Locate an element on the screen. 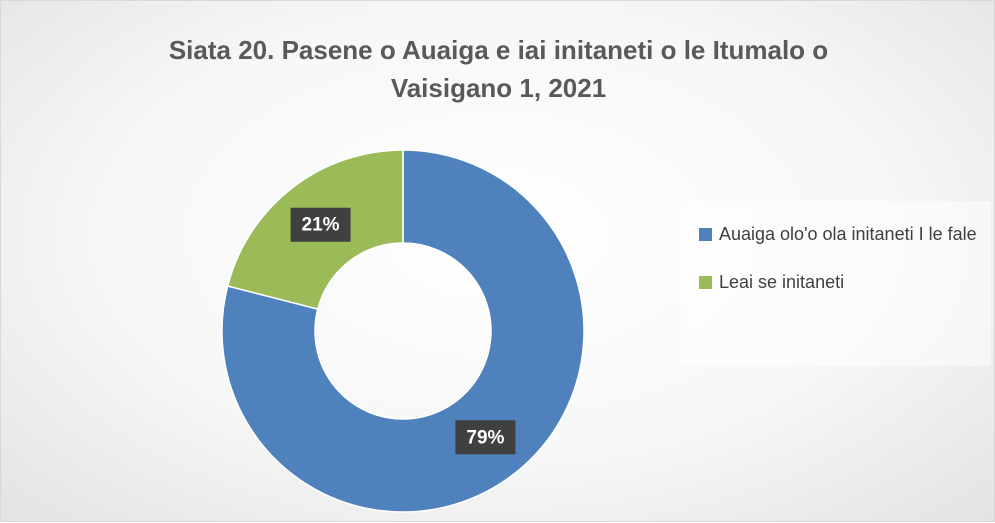 The image size is (995, 523). legend-entry: Auaiga olo'o ola initaneti I le fale is located at coordinates (840, 234).